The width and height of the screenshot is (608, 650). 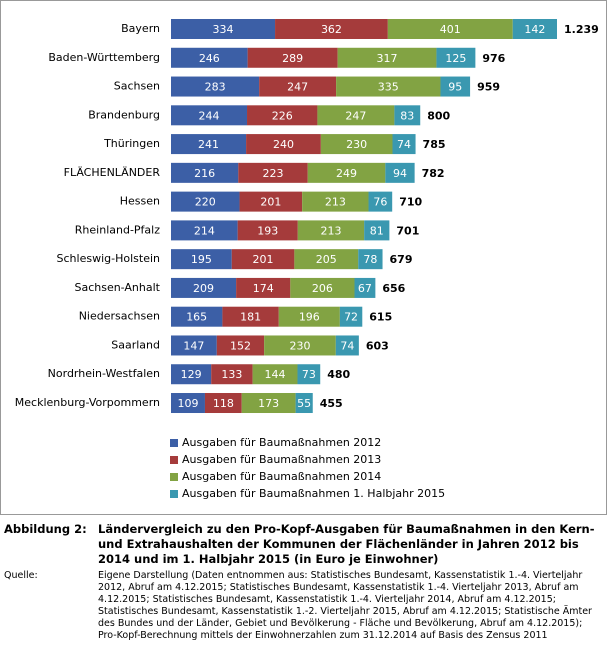 I want to click on segment-label: 334, so click(x=223, y=29).